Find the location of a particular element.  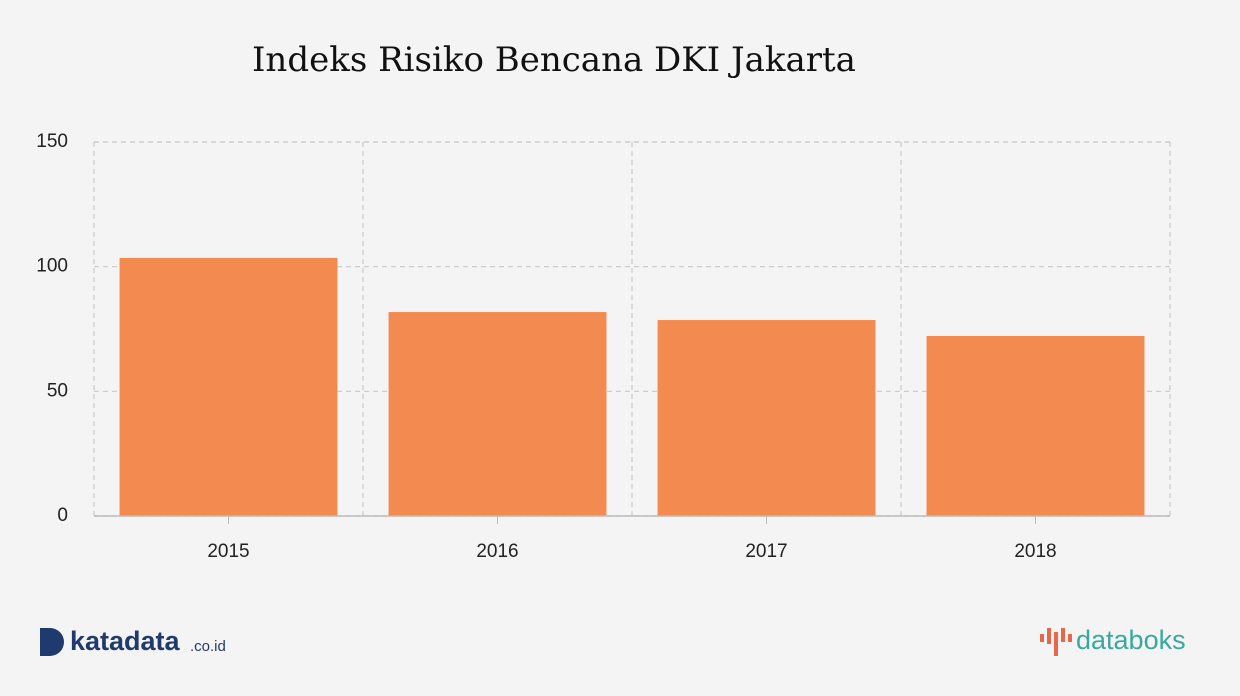

logo-text: katadata is located at coordinates (125, 641).